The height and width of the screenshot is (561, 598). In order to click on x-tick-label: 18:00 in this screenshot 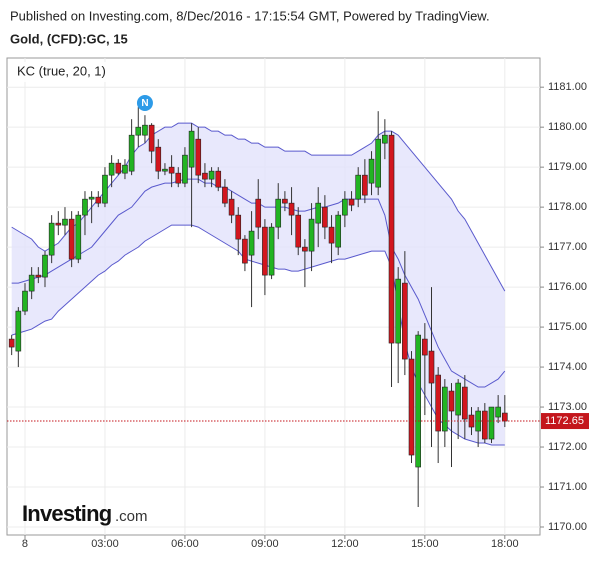, I will do `click(505, 544)`.